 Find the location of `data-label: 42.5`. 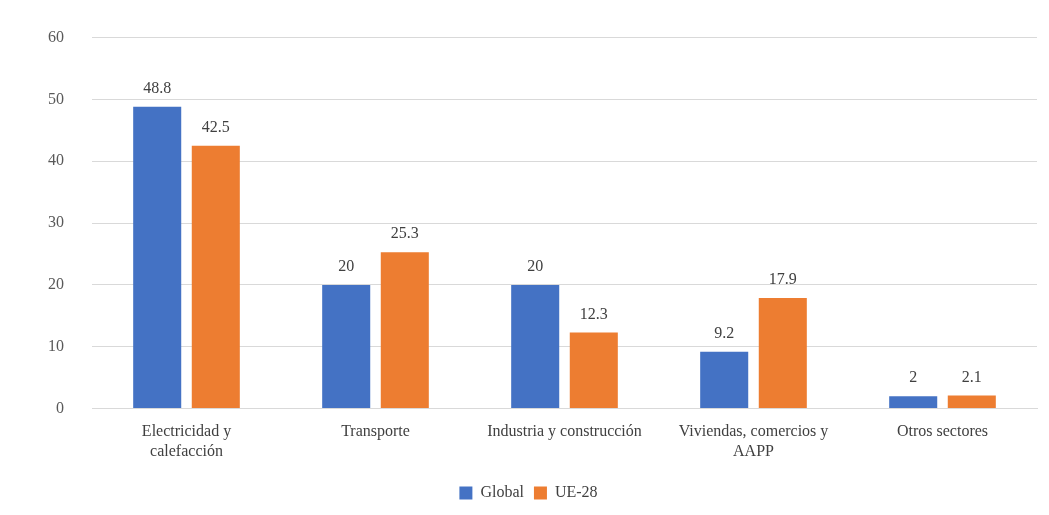

data-label: 42.5 is located at coordinates (215, 127).